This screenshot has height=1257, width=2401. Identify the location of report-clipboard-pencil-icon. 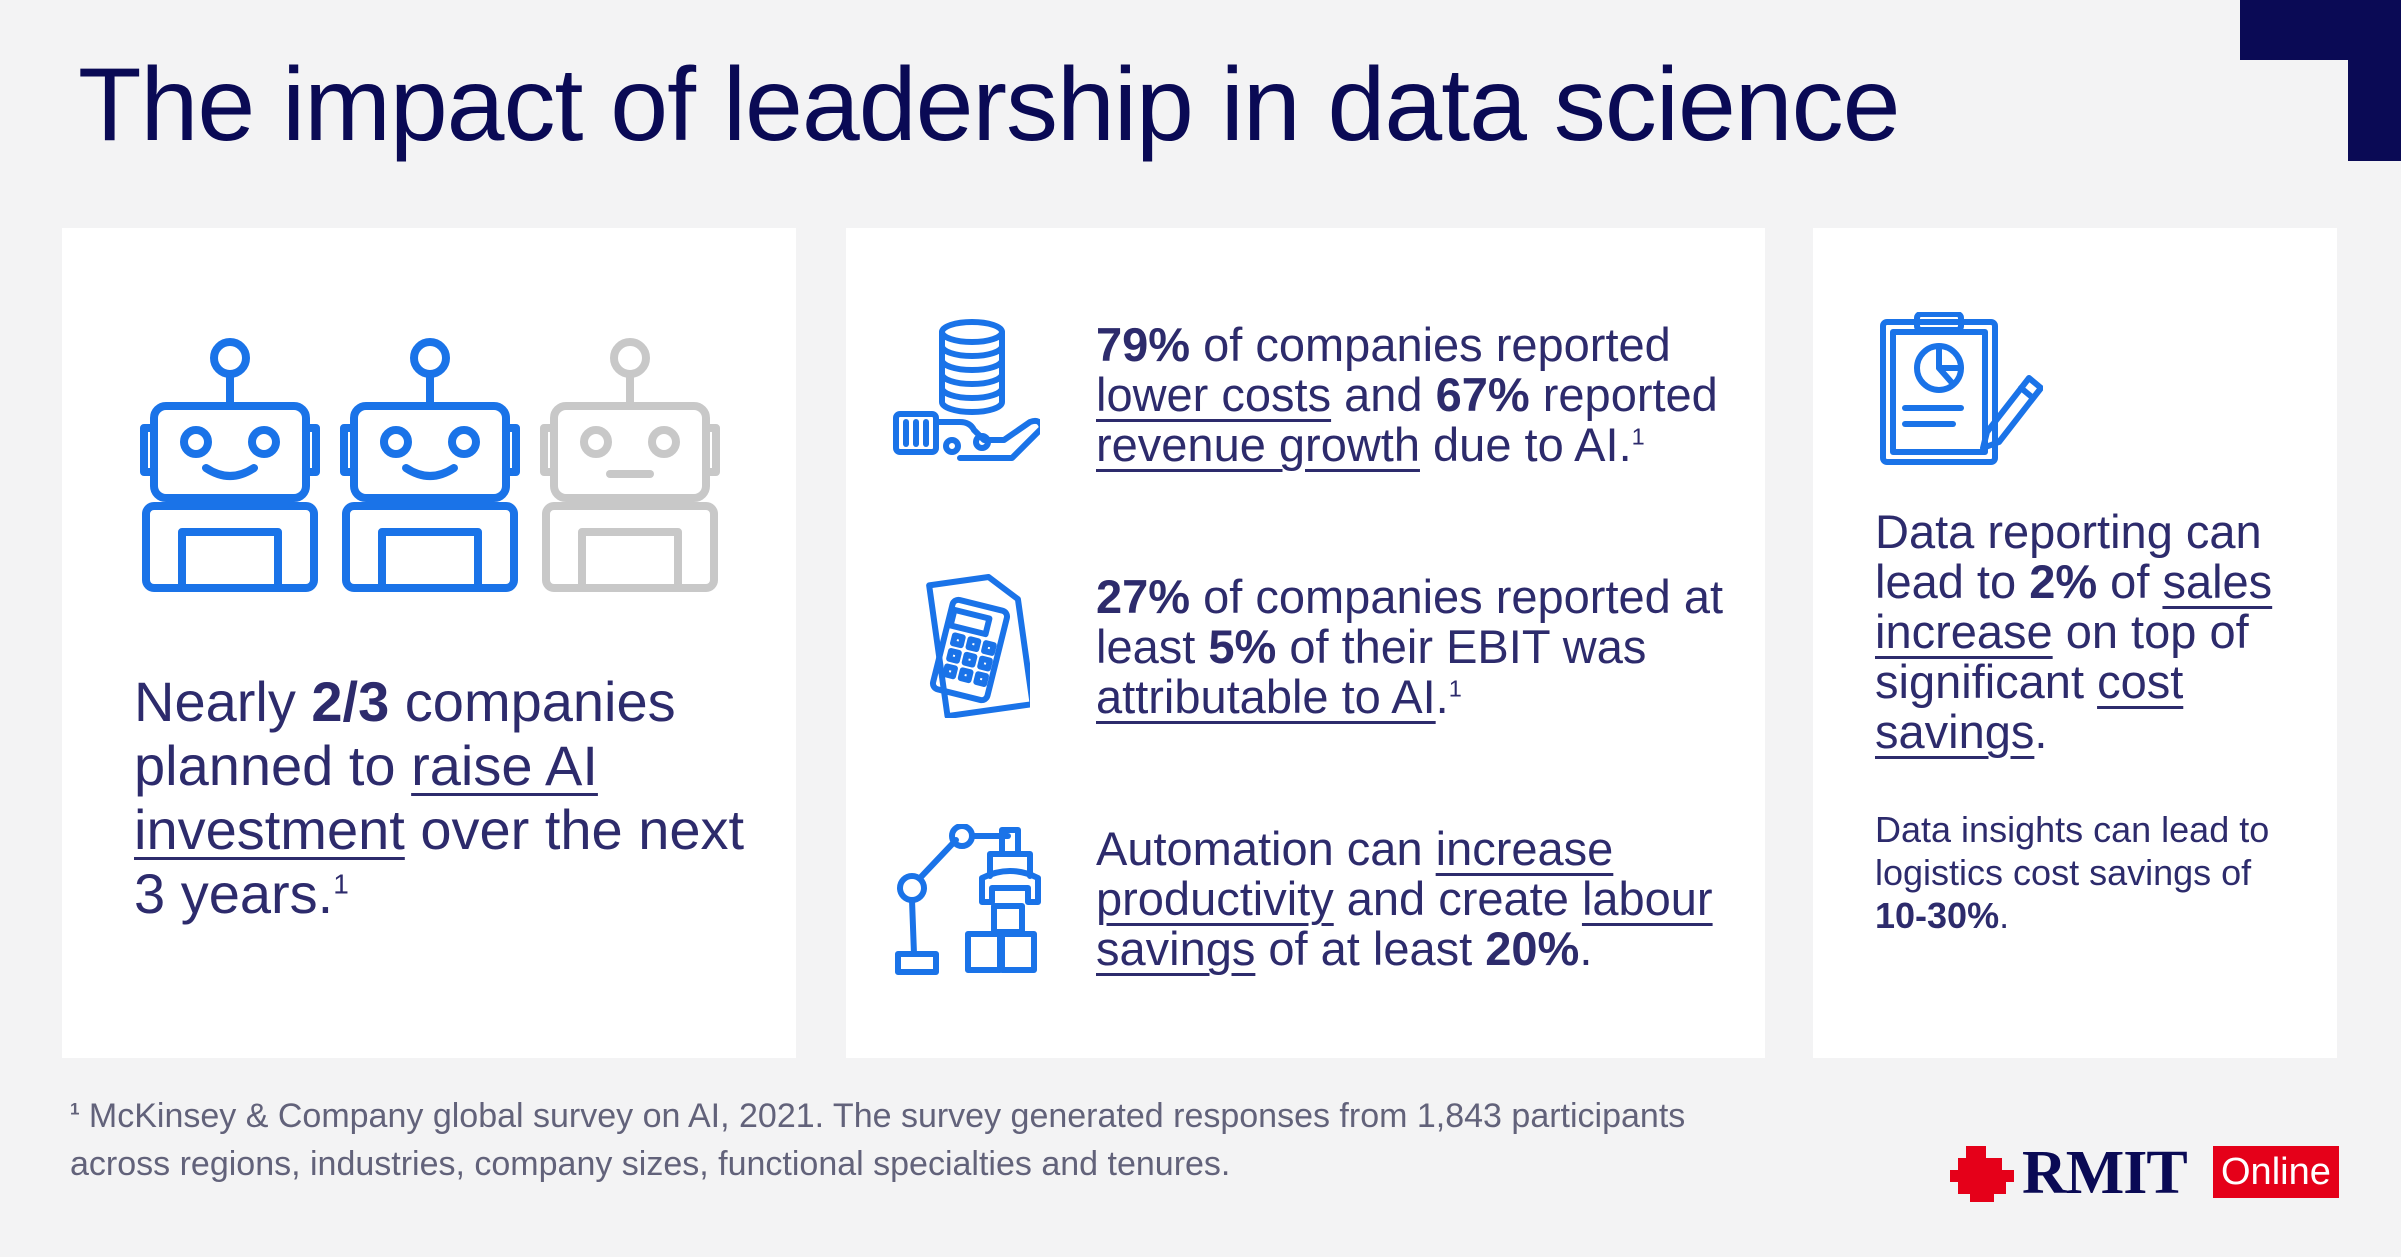
(1961, 388).